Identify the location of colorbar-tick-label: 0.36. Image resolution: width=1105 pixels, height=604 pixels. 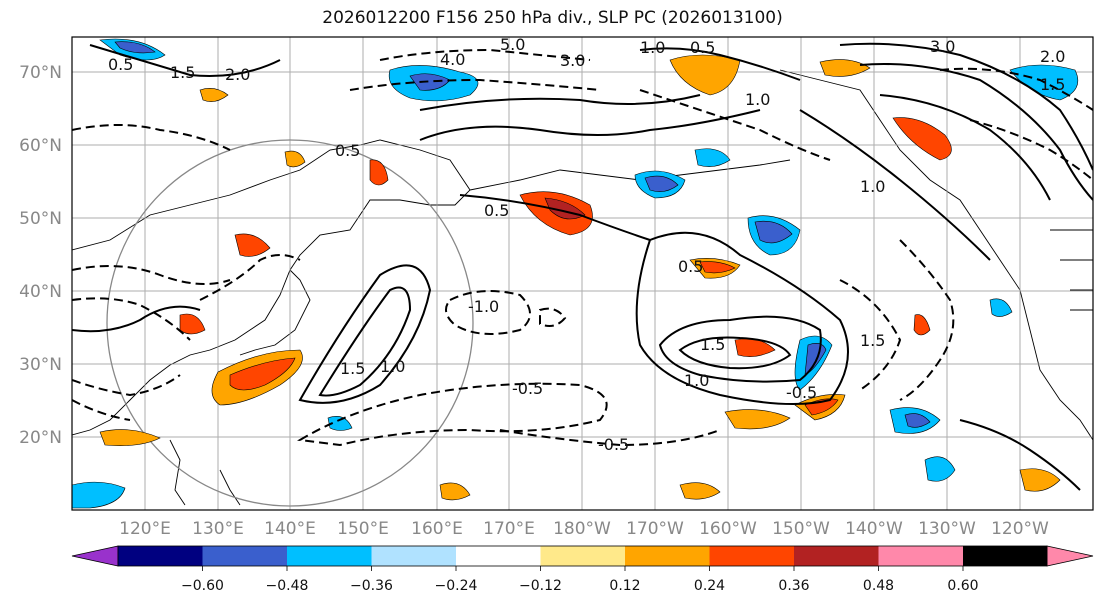
(793, 586).